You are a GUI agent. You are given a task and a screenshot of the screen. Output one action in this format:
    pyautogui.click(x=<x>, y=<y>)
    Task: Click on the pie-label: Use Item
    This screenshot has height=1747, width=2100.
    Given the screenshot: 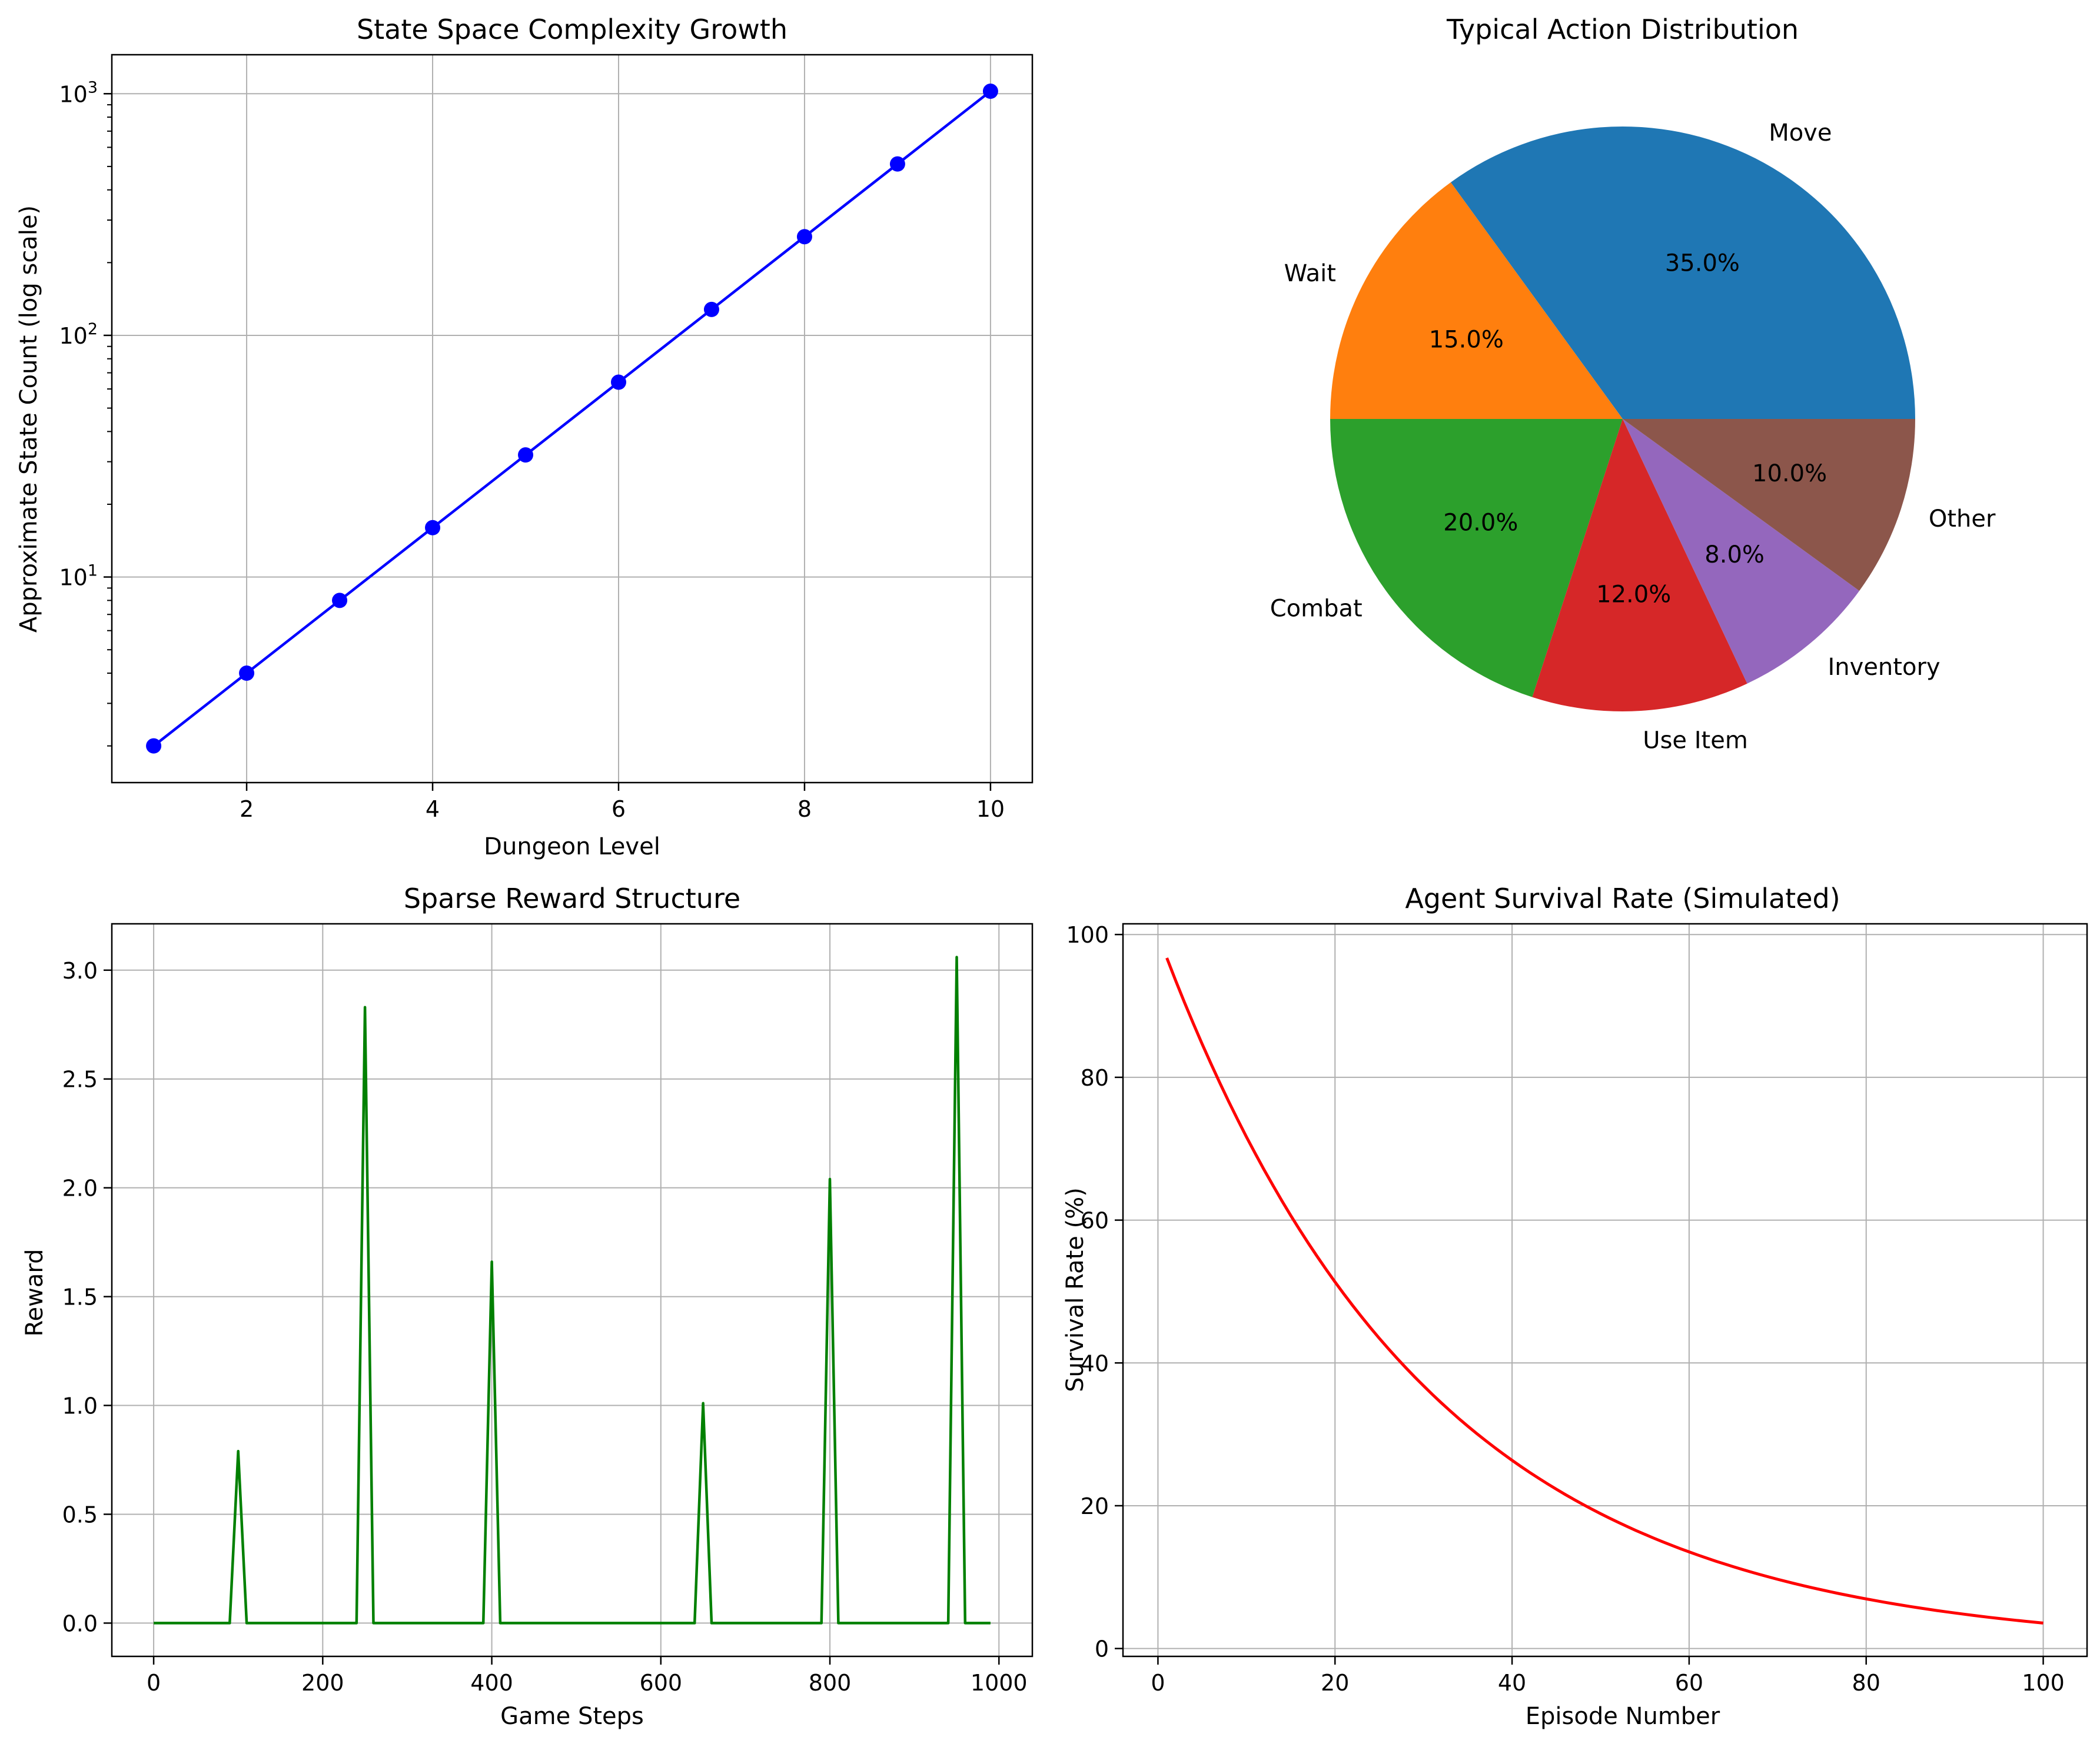 What is the action you would take?
    pyautogui.click(x=1696, y=740)
    